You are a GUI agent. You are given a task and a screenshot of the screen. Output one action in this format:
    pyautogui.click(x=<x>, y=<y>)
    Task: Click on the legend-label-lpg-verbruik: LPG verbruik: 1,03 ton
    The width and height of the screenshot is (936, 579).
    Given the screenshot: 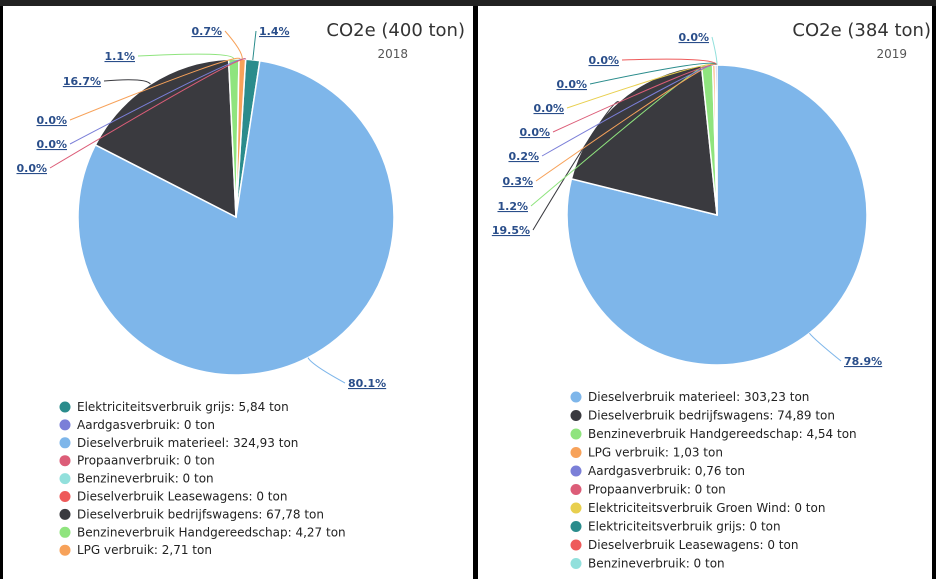 What is the action you would take?
    pyautogui.click(x=655, y=453)
    